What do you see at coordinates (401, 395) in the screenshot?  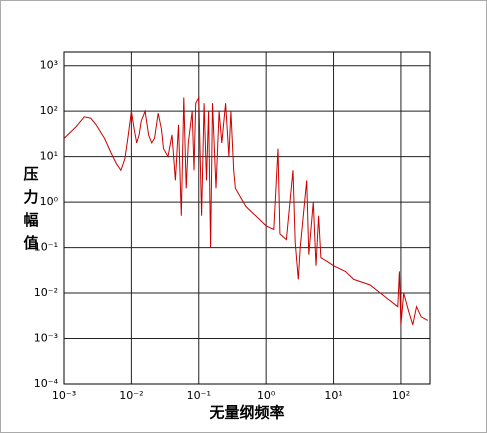 I see `x-tick-label: 10²` at bounding box center [401, 395].